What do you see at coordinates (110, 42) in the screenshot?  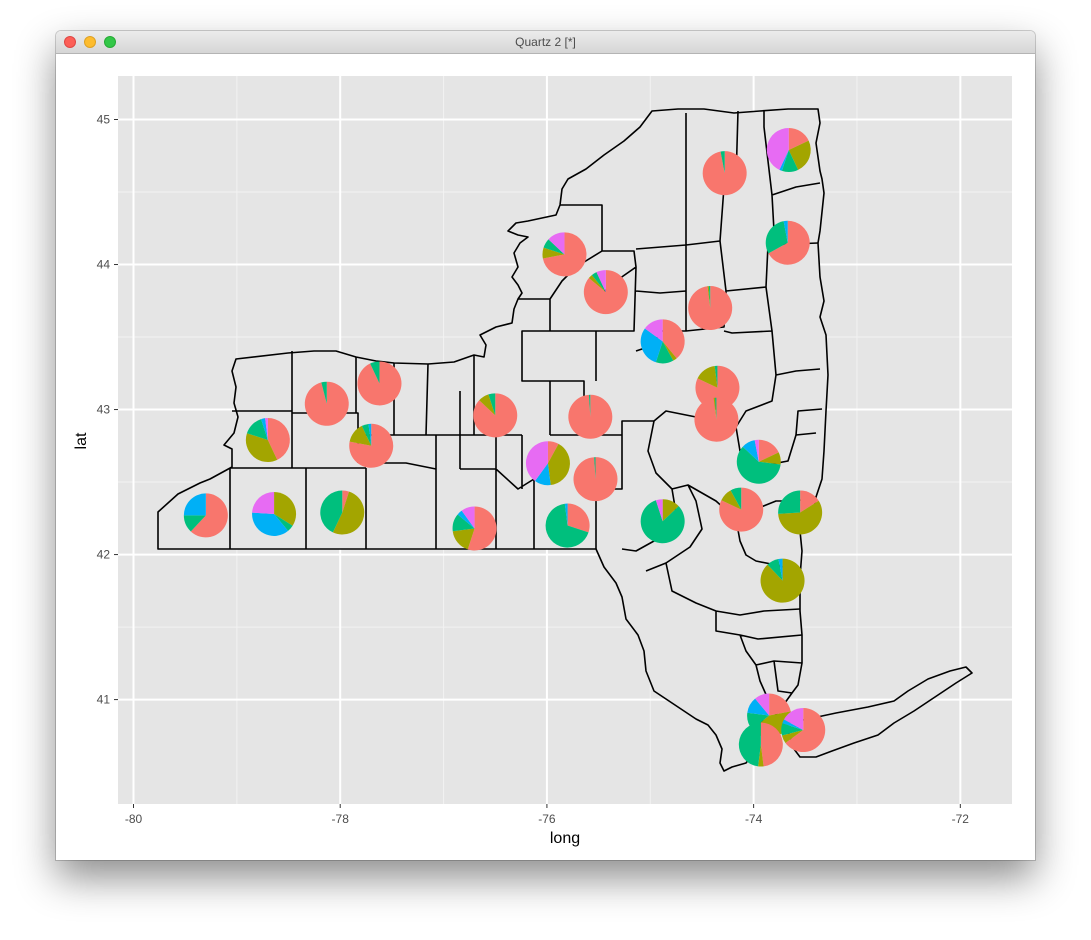 I see `zoom-button` at bounding box center [110, 42].